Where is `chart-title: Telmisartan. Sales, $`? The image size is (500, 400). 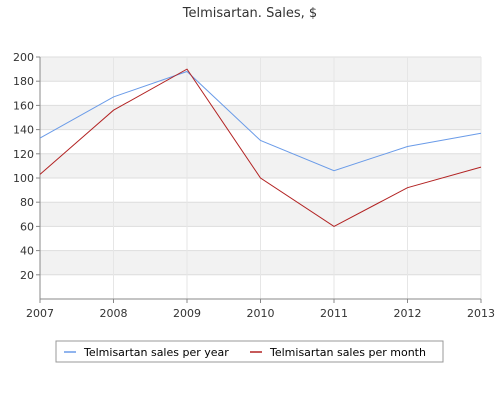
chart-title: Telmisartan. Sales, $ is located at coordinates (249, 13).